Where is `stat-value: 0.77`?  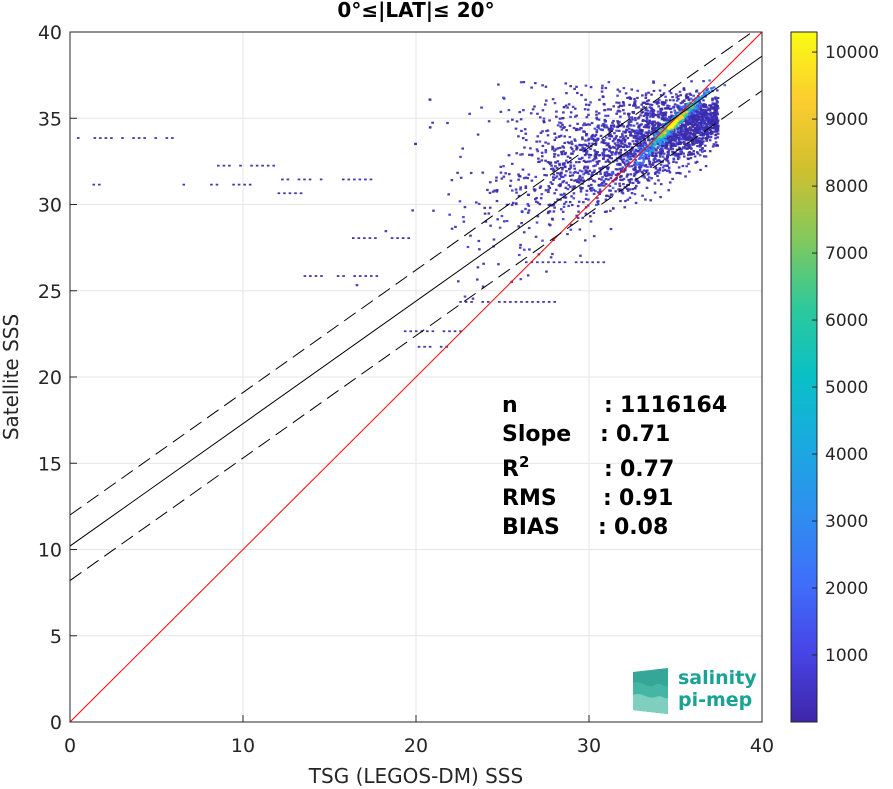
stat-value: 0.77 is located at coordinates (647, 469).